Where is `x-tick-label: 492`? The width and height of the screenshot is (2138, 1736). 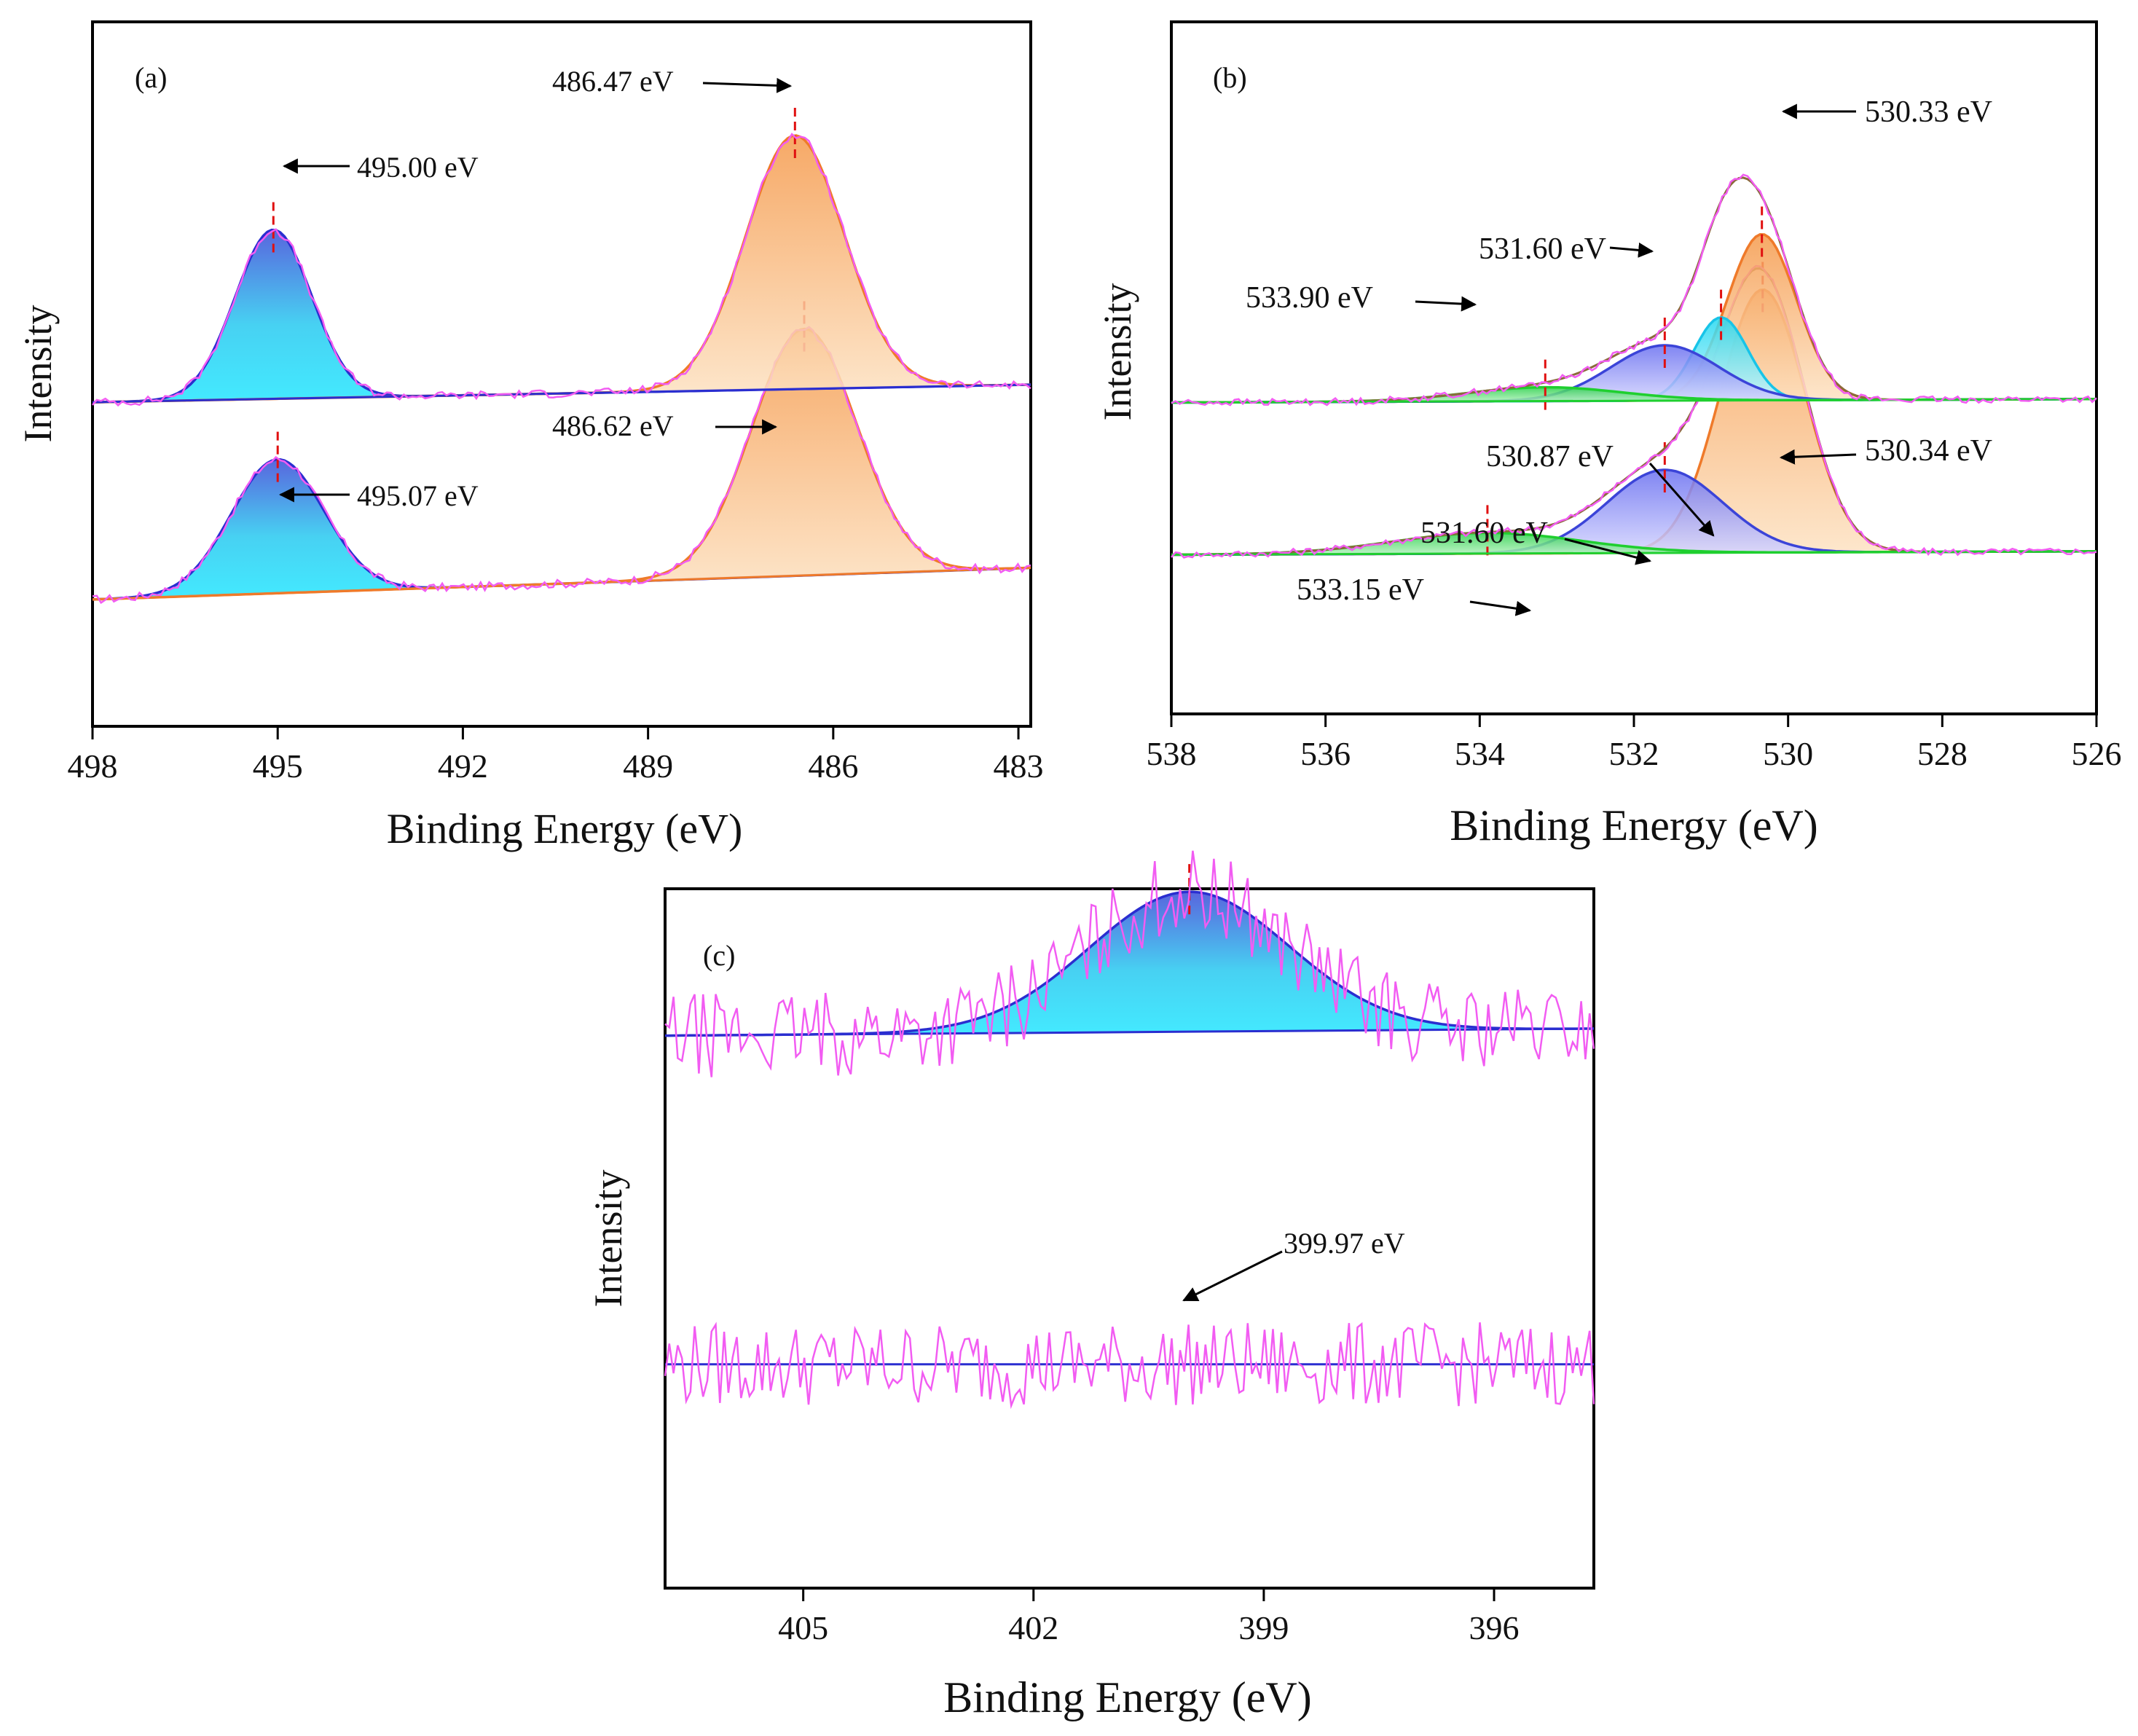
x-tick-label: 492 is located at coordinates (463, 766).